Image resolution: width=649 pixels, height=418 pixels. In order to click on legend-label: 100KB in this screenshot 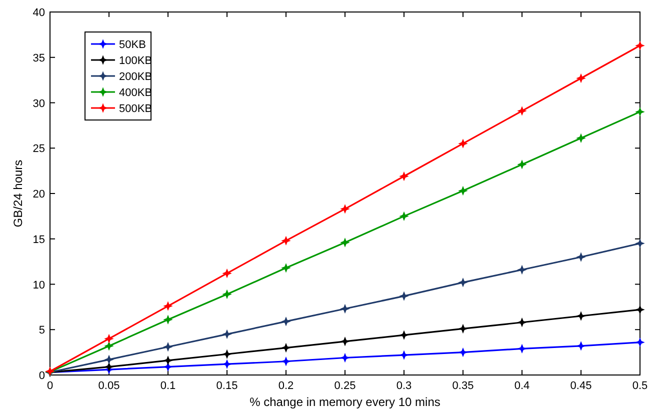, I will do `click(135, 61)`.